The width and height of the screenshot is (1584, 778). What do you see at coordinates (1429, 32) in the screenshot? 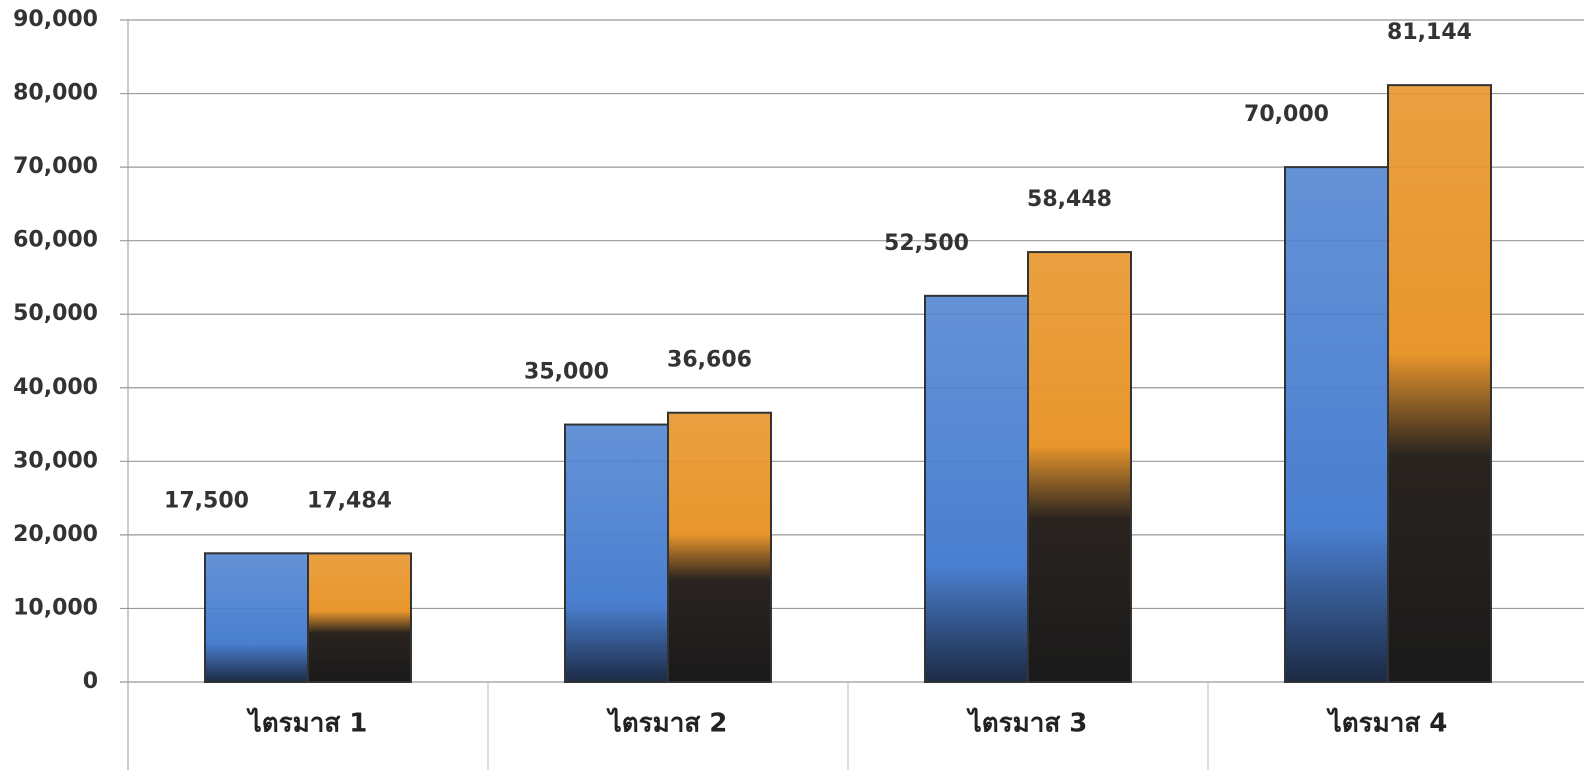
I see `data-label: 81,144` at bounding box center [1429, 32].